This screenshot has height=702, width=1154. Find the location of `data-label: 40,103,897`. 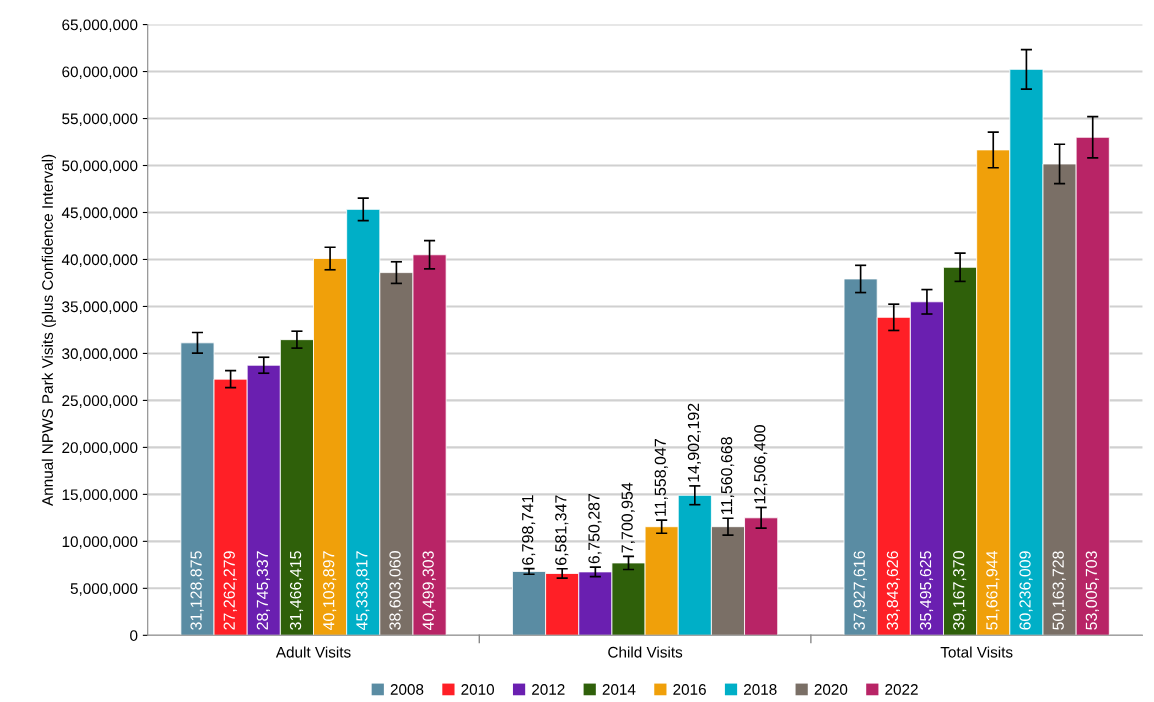

data-label: 40,103,897 is located at coordinates (330, 591).